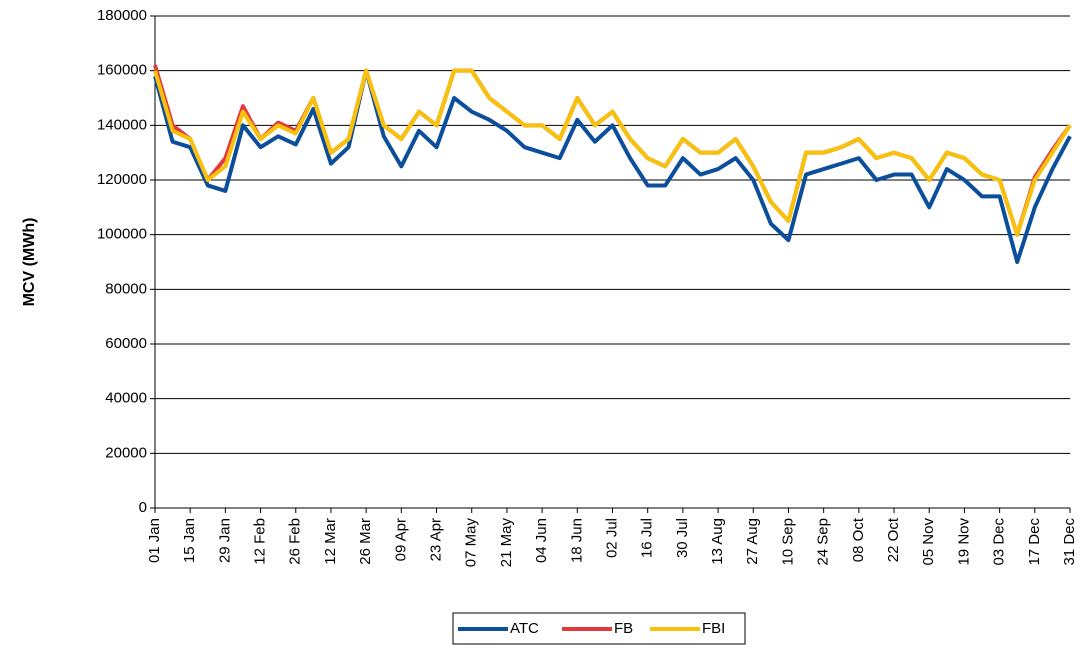 The height and width of the screenshot is (649, 1083). I want to click on y-tick-label: 40000, so click(126, 398).